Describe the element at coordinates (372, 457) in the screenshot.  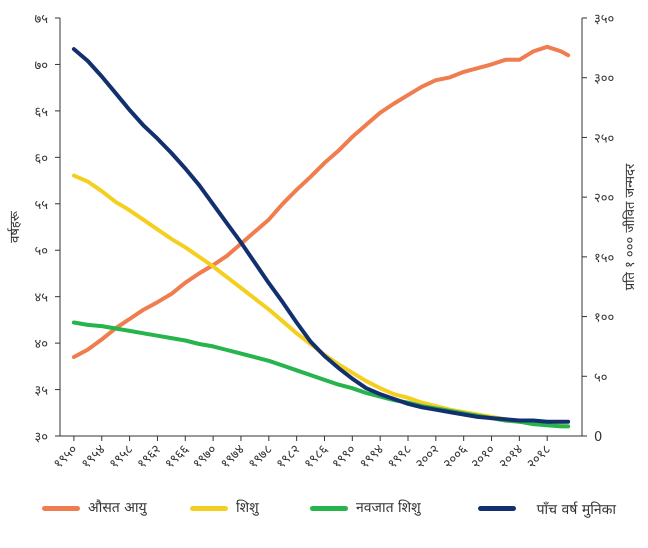
I see `x-tick-label: १९९४` at that location.